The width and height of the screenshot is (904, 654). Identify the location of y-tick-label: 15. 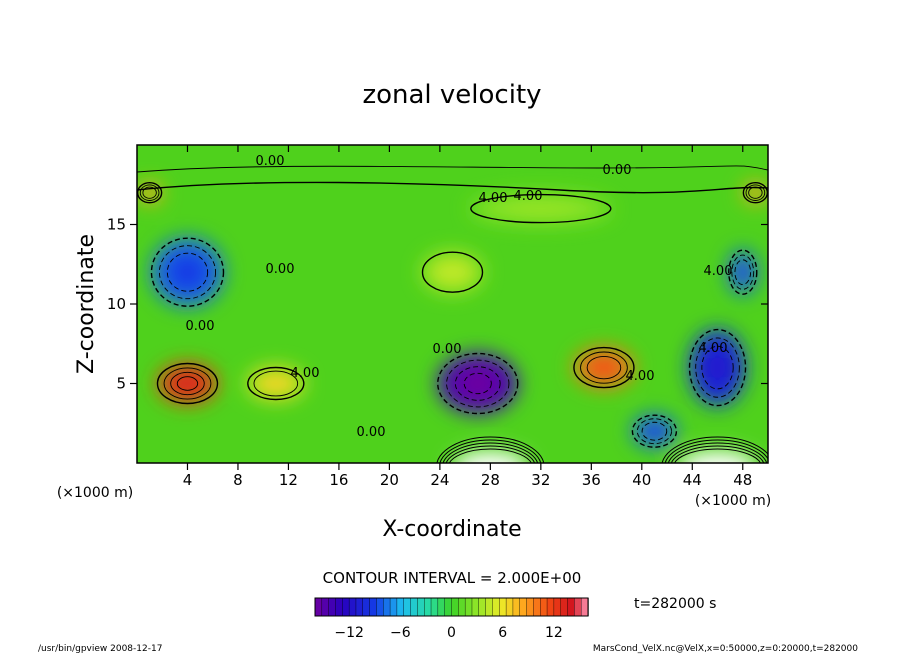
(116, 225).